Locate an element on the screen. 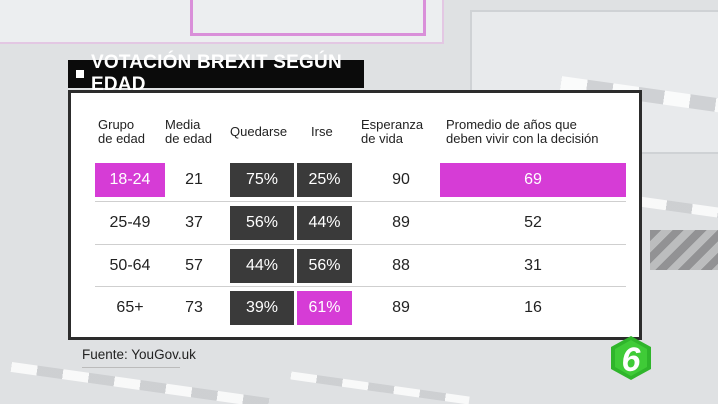  cell-leave: 44% is located at coordinates (324, 223).